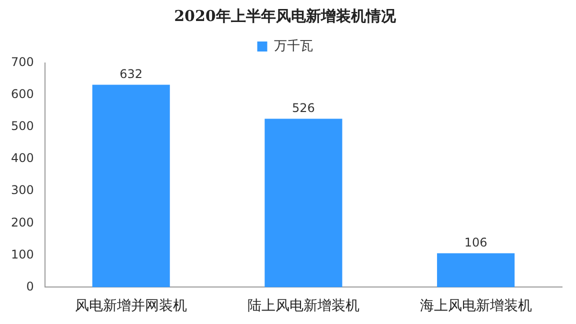 The height and width of the screenshot is (324, 576). Describe the element at coordinates (22, 190) in the screenshot. I see `y-tick-label: 300` at that location.